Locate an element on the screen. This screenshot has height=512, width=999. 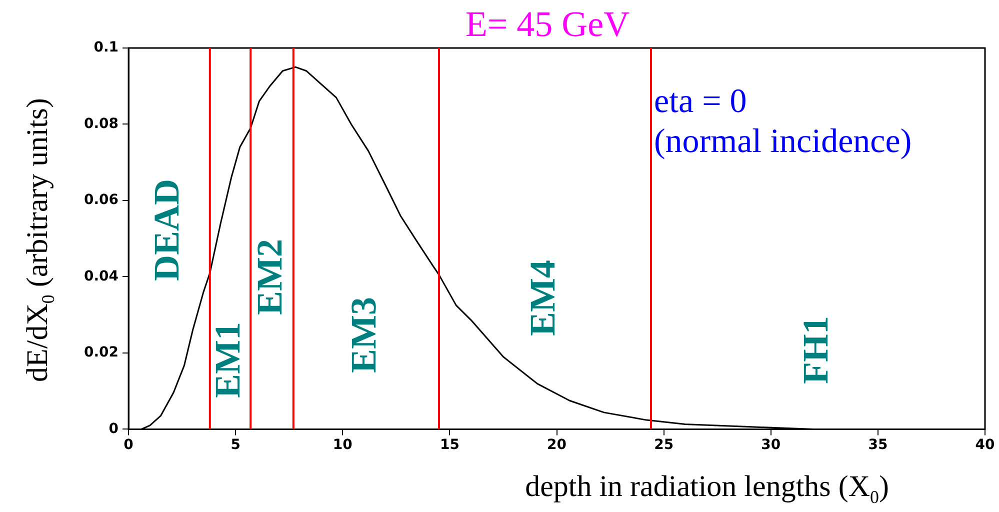
x-tick-label: 5 is located at coordinates (235, 445).